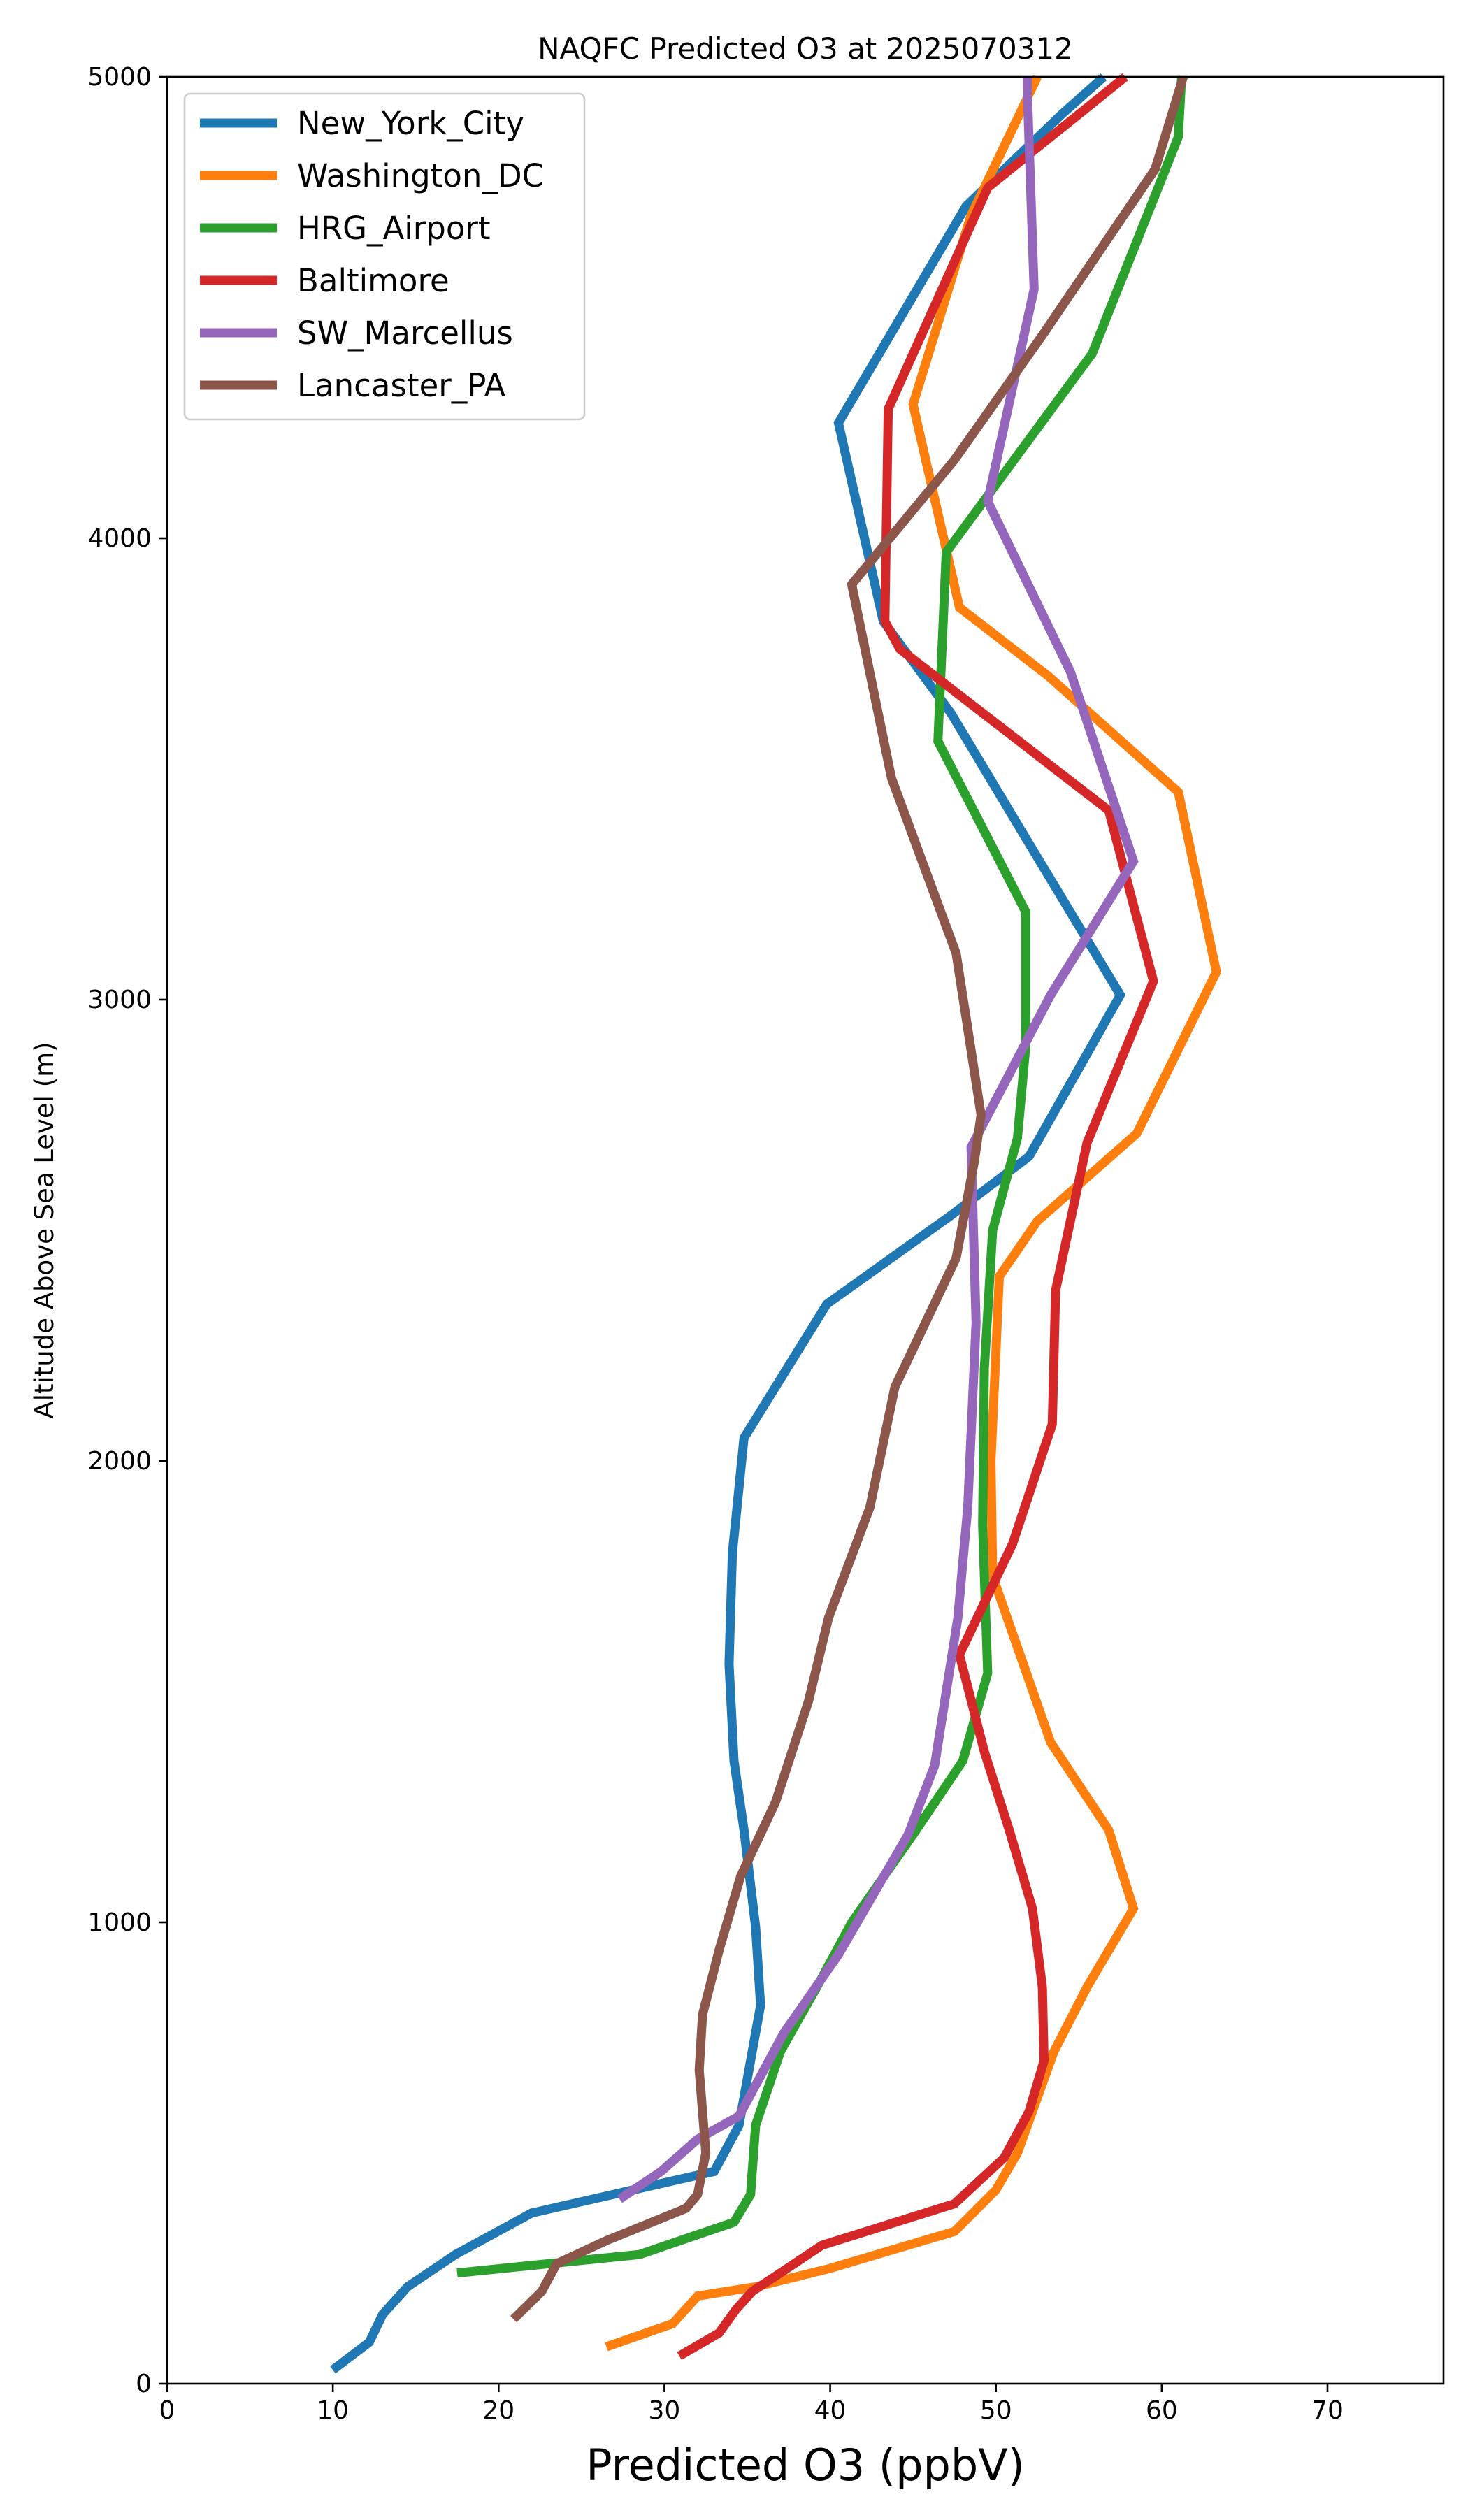 This screenshot has width=1468, height=2520. Describe the element at coordinates (119, 1923) in the screenshot. I see `y-tick-label: 1000` at that location.